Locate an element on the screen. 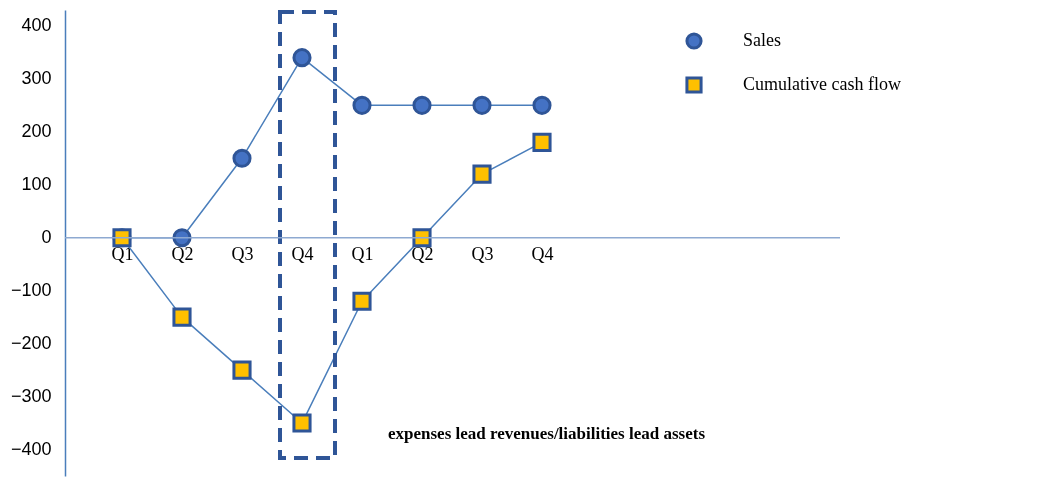  y-tick-label: 300 is located at coordinates (36, 78).